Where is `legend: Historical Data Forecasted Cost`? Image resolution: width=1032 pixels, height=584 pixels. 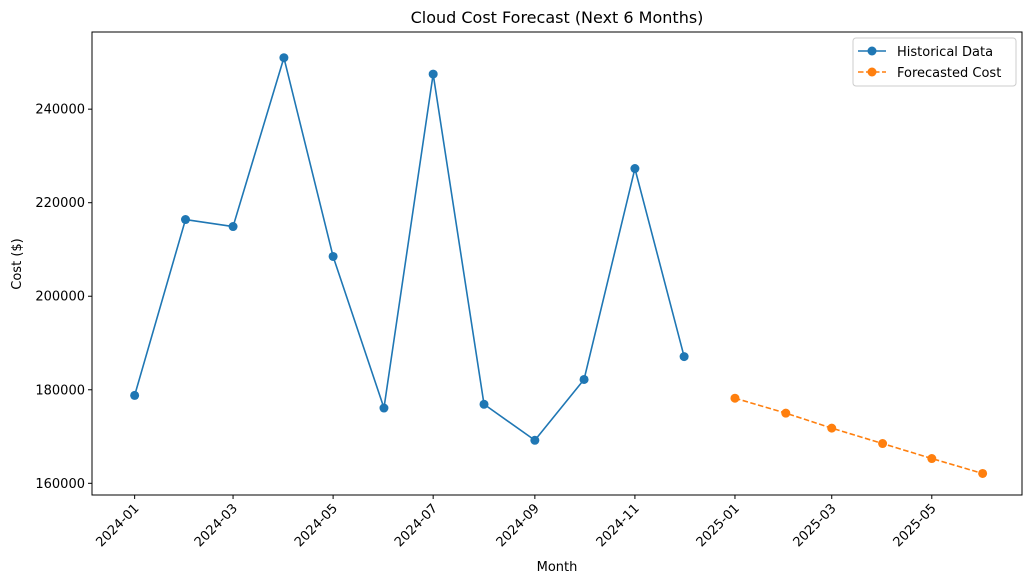 legend: Historical Data Forecasted Cost is located at coordinates (934, 62).